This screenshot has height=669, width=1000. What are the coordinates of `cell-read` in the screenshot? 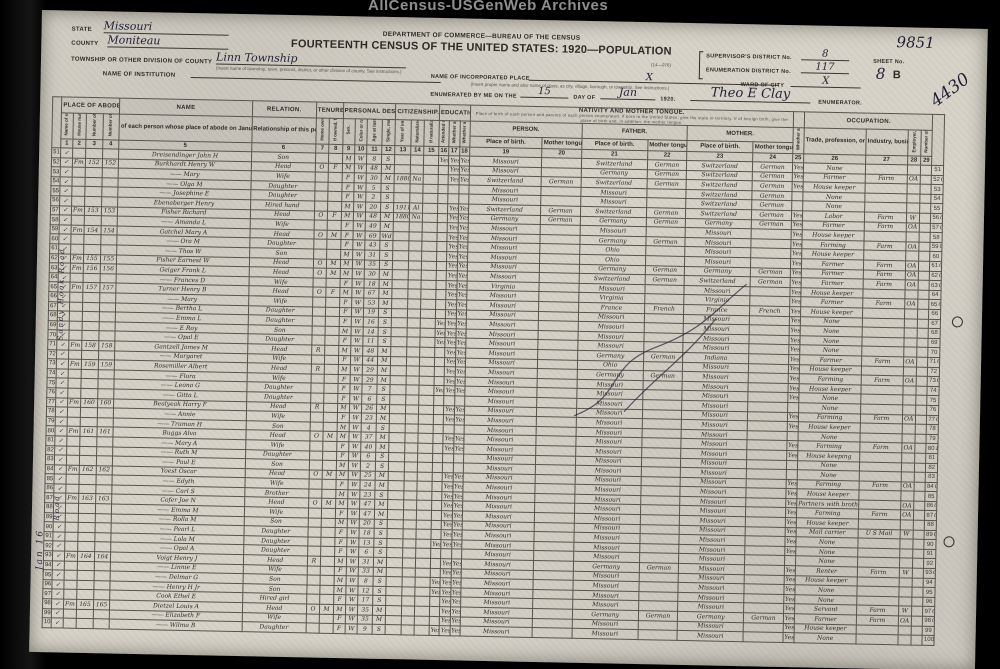 It's located at (446, 554).